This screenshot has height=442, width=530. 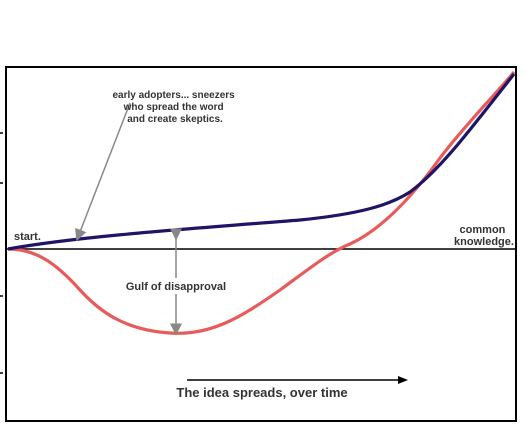 What do you see at coordinates (261, 392) in the screenshot?
I see `time-label: The idea spreads, over time` at bounding box center [261, 392].